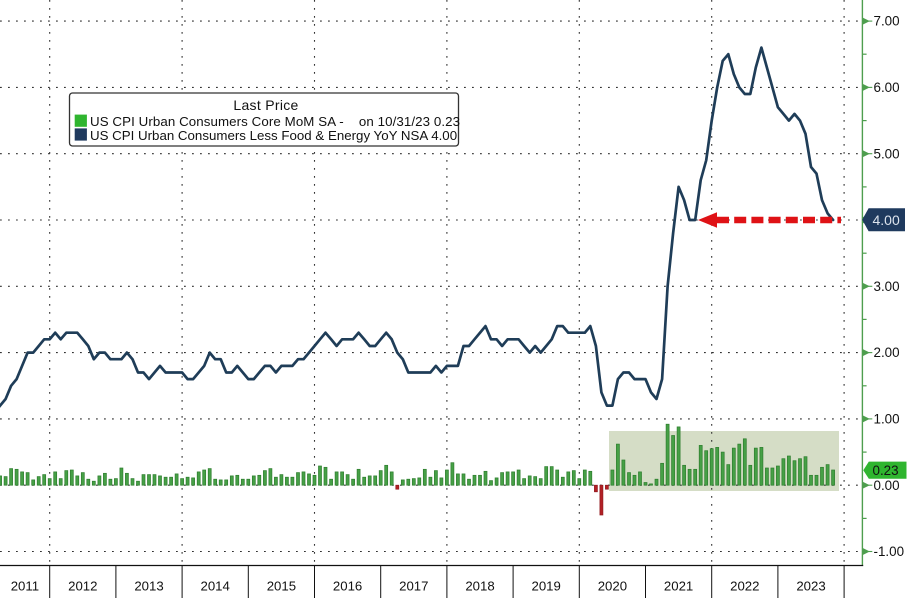  What do you see at coordinates (744, 586) in the screenshot?
I see `svg-text: 2022` at bounding box center [744, 586].